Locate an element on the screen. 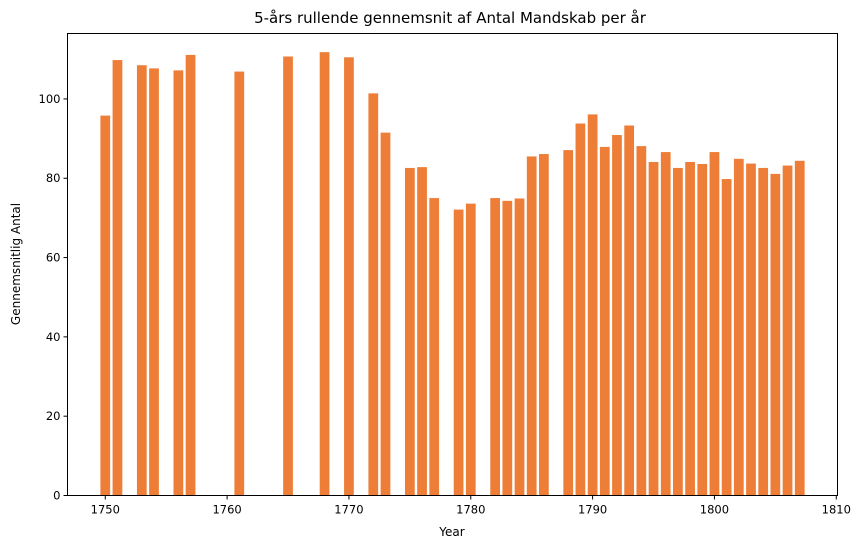  y-axis-ticks: 0 20 40 60 80 100 is located at coordinates (53, 297).